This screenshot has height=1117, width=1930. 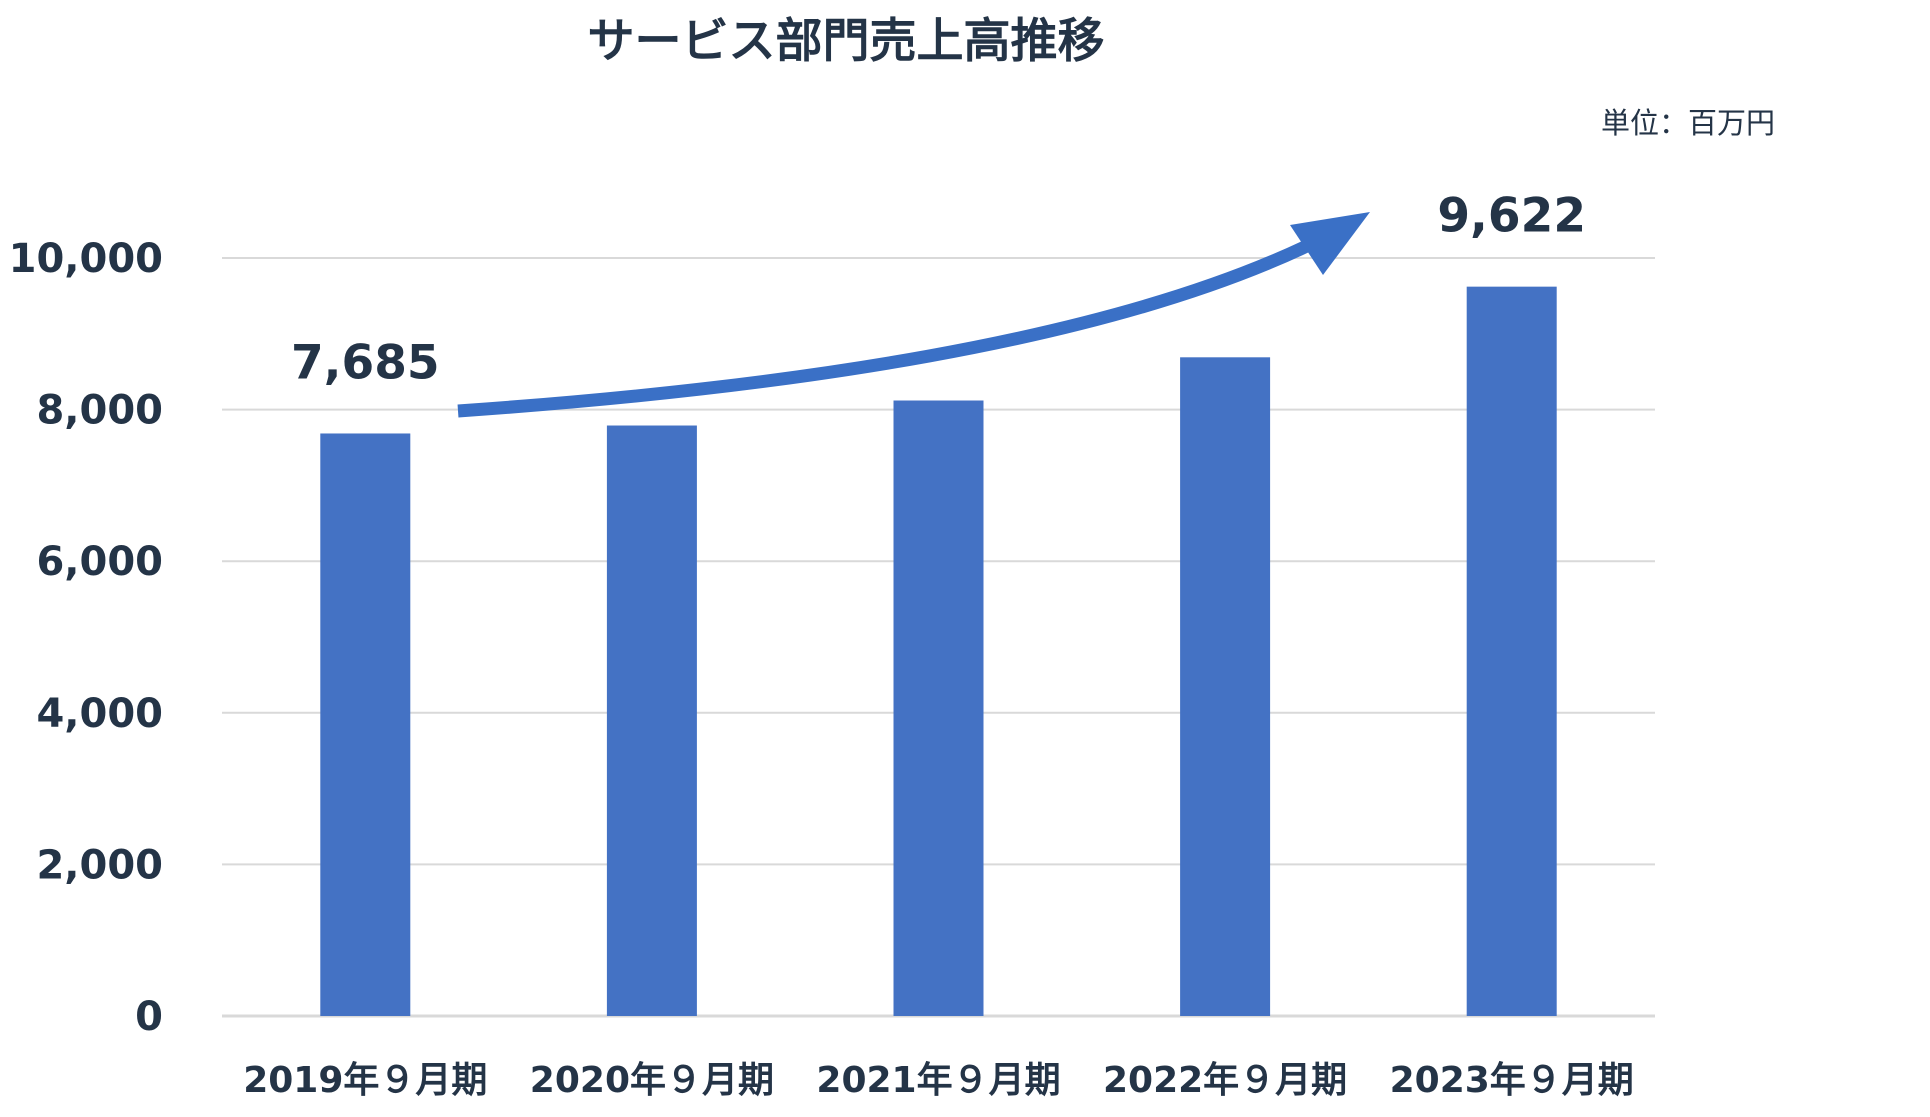 I want to click on y-tick-label: 2,000, so click(x=99, y=865).